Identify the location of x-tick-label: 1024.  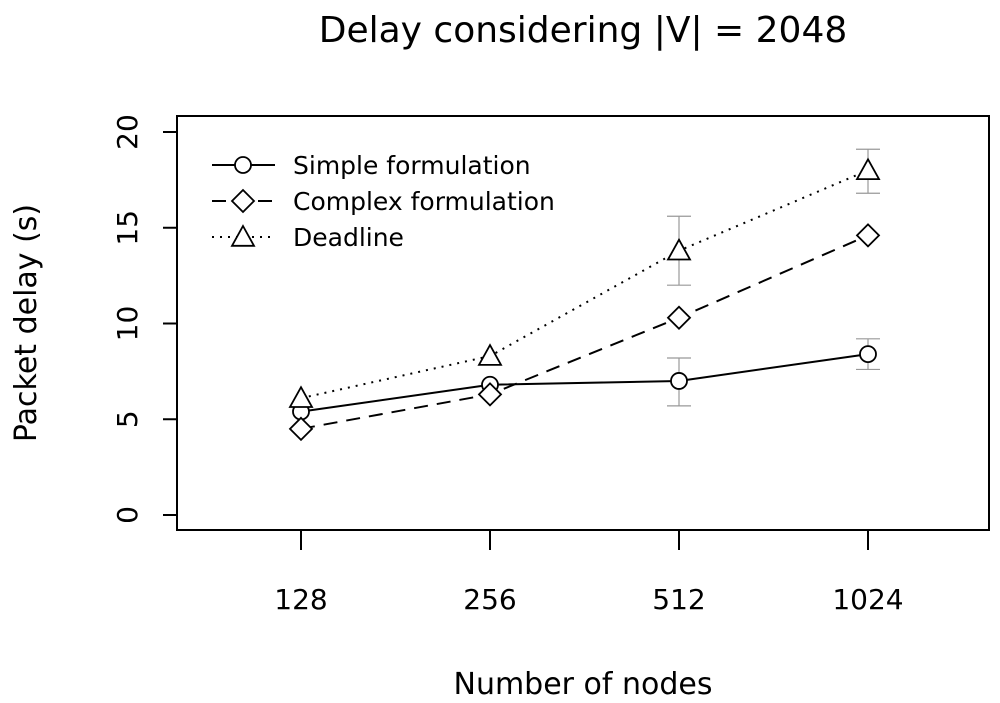
(867, 599).